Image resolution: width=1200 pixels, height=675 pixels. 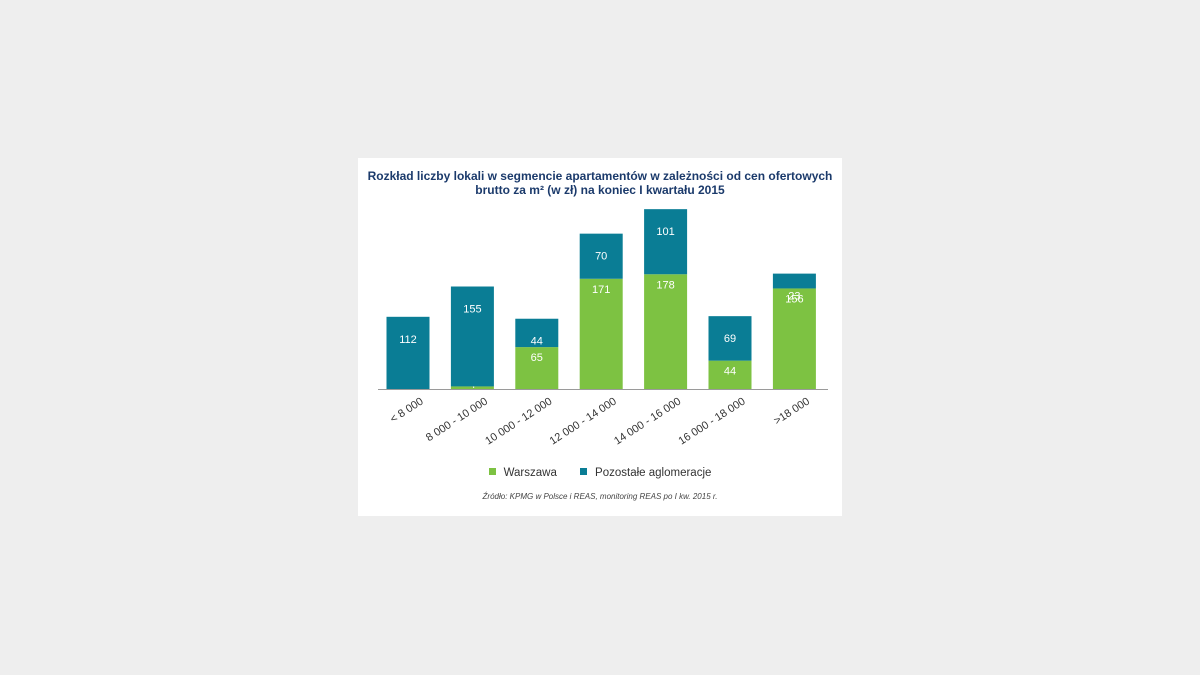 What do you see at coordinates (647, 421) in the screenshot?
I see `category-label-4: 14 000 - 16 000` at bounding box center [647, 421].